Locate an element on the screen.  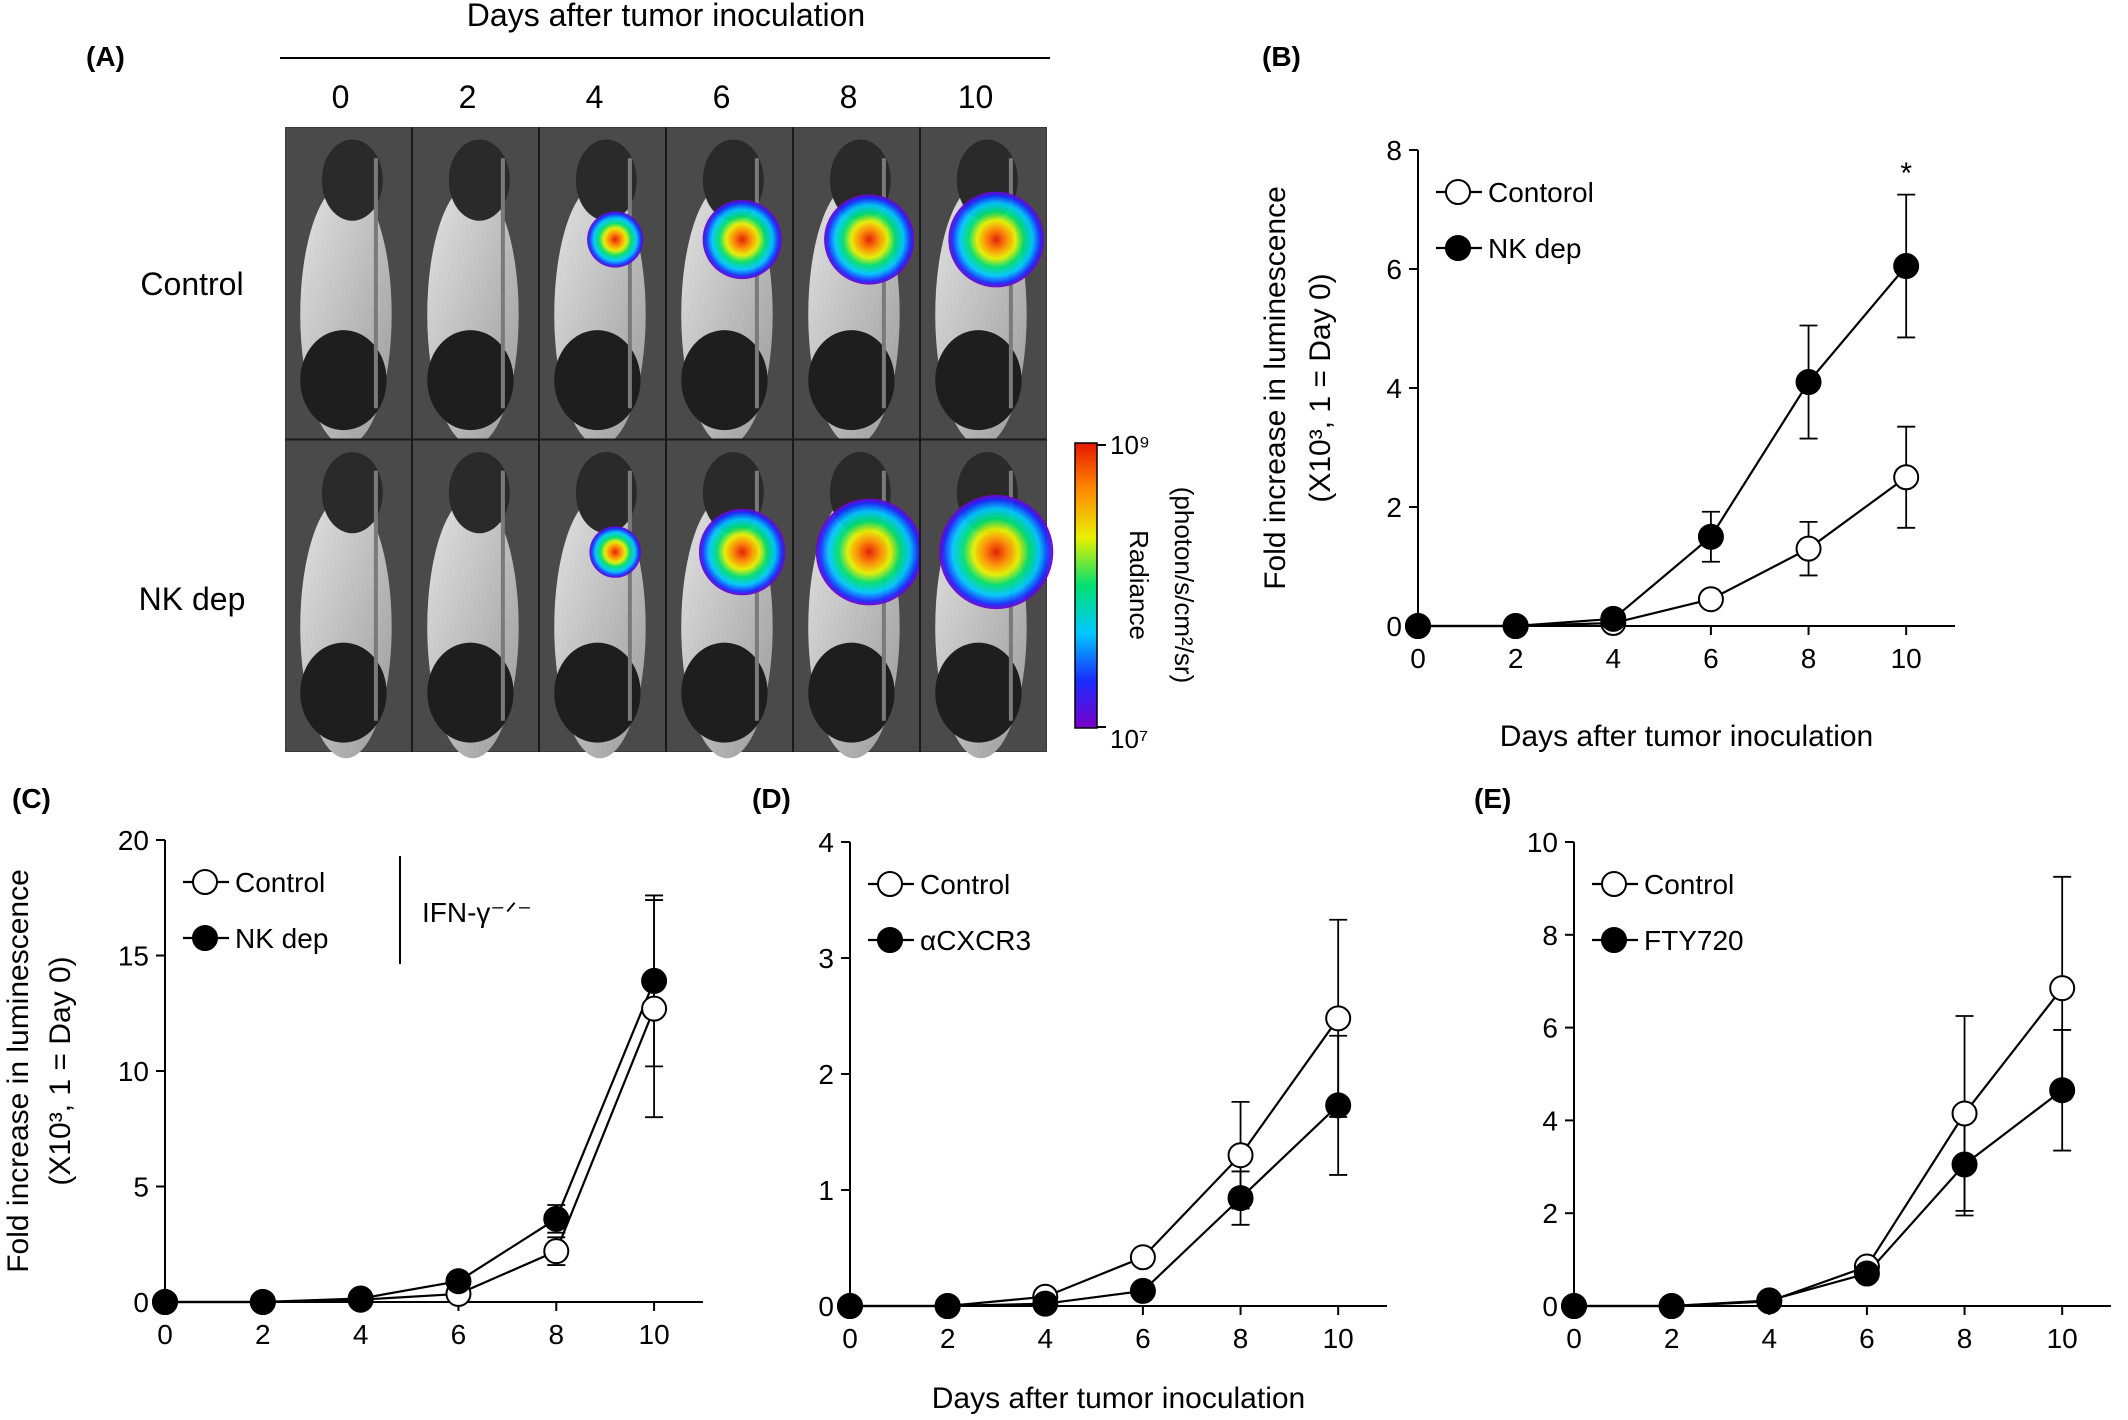
x-tick-label: 0 is located at coordinates (1418, 658).